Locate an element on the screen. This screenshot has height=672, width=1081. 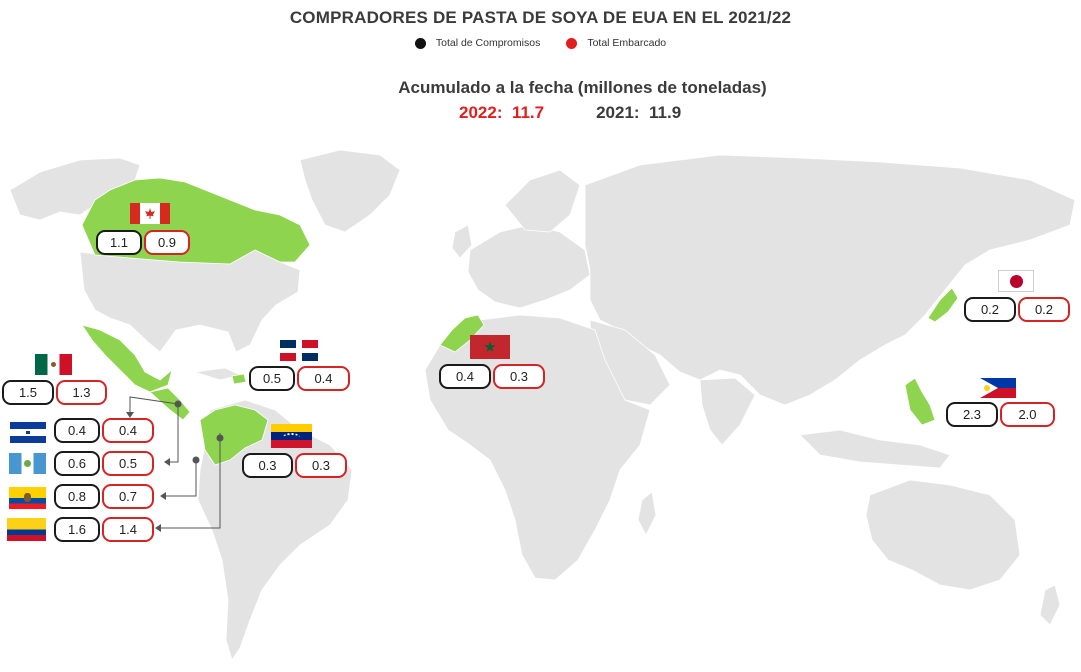
colombia-flag-icon is located at coordinates (26, 529).